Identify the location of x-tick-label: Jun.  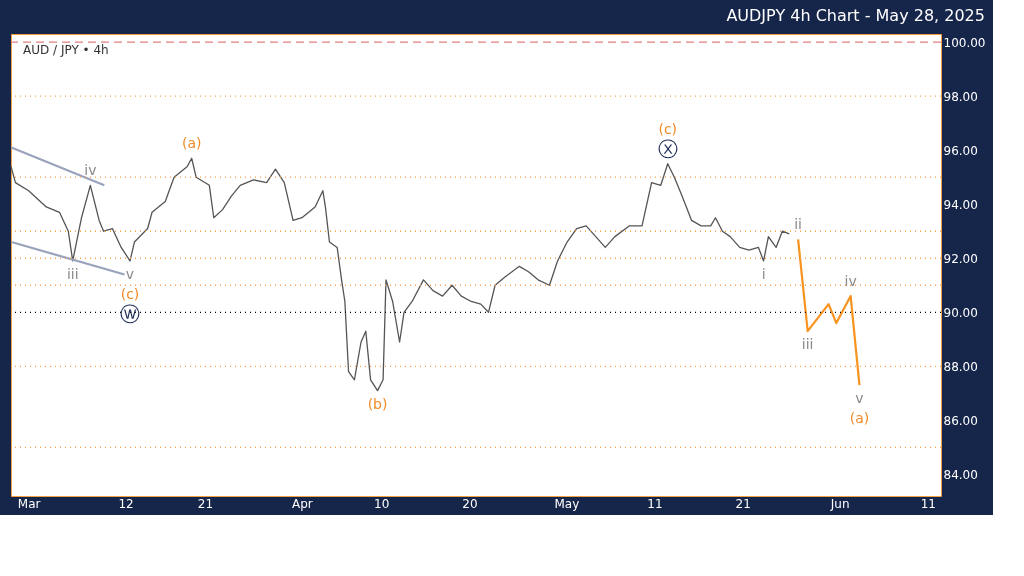
(839, 503).